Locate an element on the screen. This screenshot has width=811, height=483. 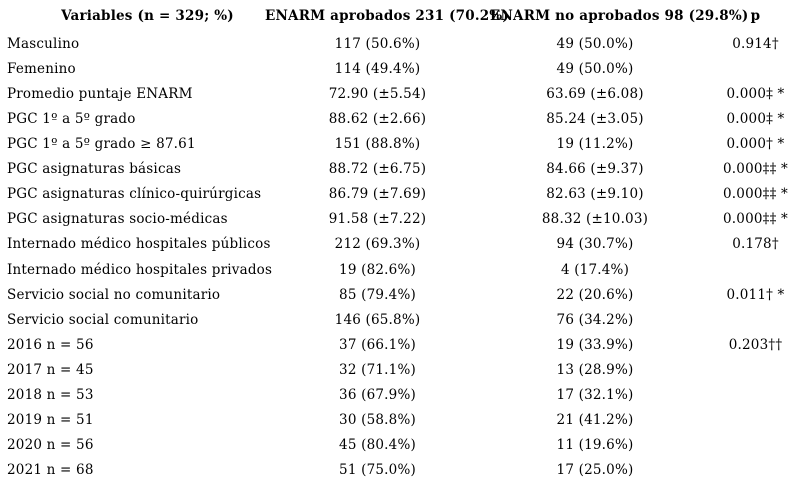
cell-aprobados: 88.62 (±2.66) is located at coordinates (377, 118).